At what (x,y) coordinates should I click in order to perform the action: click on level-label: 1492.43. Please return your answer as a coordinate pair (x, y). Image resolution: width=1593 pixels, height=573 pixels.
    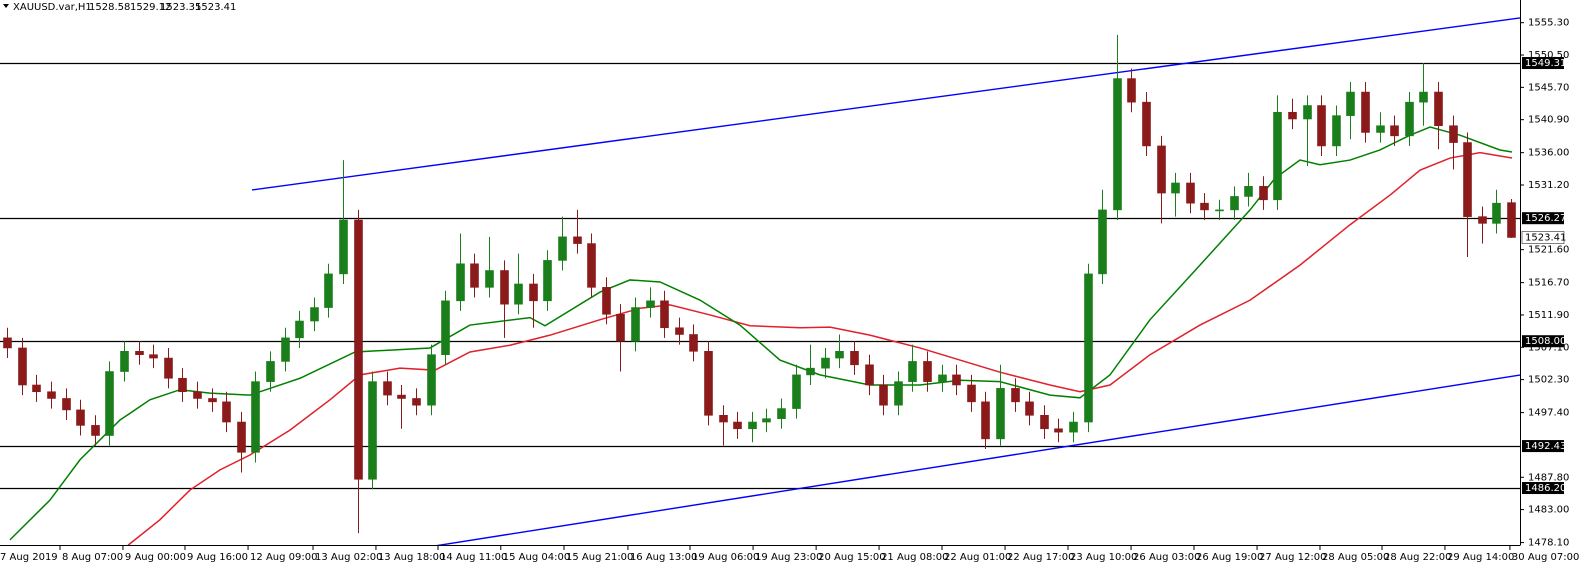
    Looking at the image, I should click on (1545, 446).